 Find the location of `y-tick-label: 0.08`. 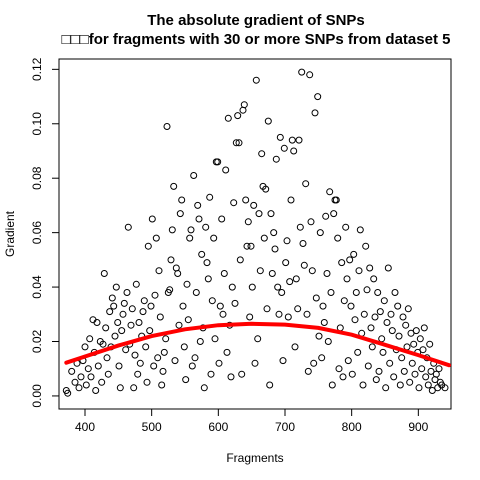

y-tick-label: 0.08 is located at coordinates (37, 178).